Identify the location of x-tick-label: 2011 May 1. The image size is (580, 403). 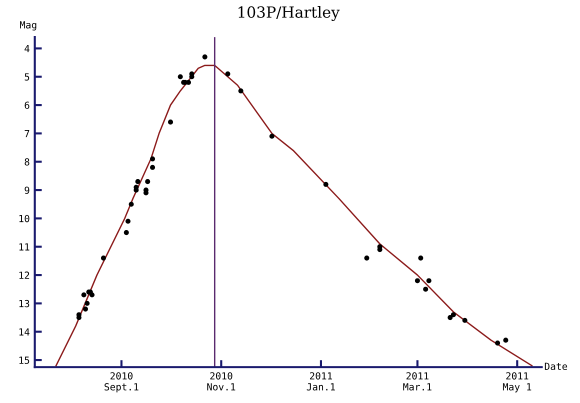
(517, 382).